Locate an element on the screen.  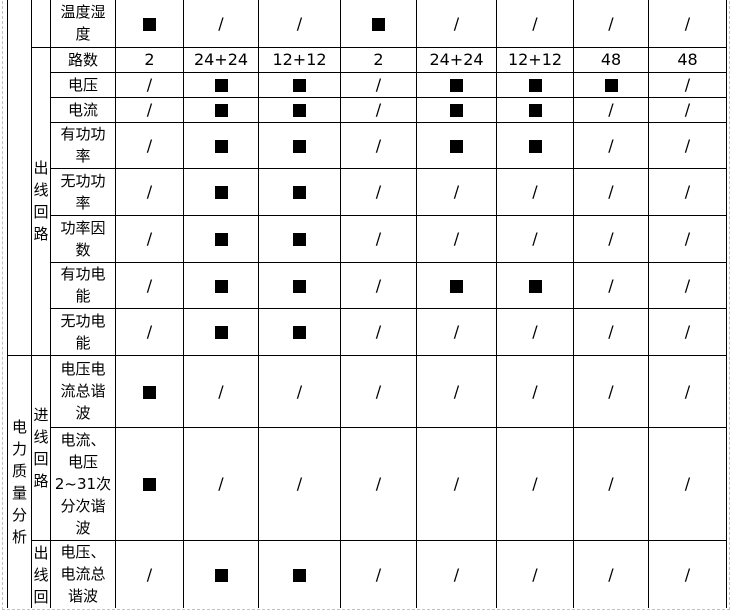
vertical-group-label: 出线回路 is located at coordinates (41, 201).